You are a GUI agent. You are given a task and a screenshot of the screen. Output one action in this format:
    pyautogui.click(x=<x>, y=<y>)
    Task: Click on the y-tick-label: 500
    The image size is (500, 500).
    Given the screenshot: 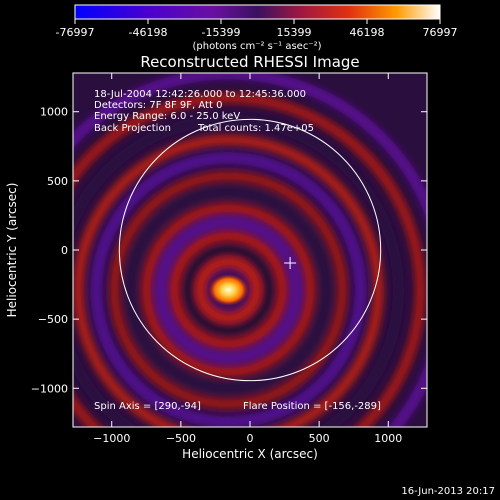 What is the action you would take?
    pyautogui.click(x=57, y=181)
    